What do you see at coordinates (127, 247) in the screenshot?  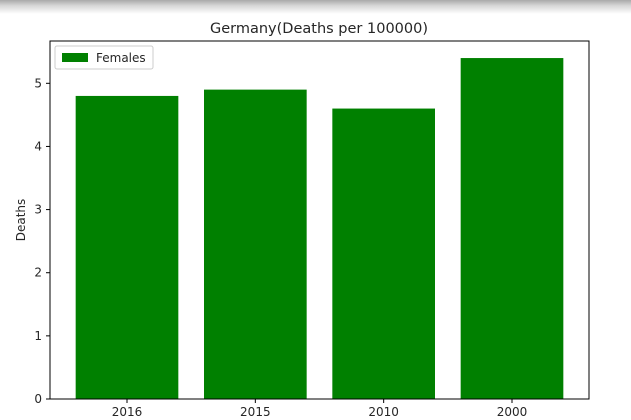 I see `bar-2016` at bounding box center [127, 247].